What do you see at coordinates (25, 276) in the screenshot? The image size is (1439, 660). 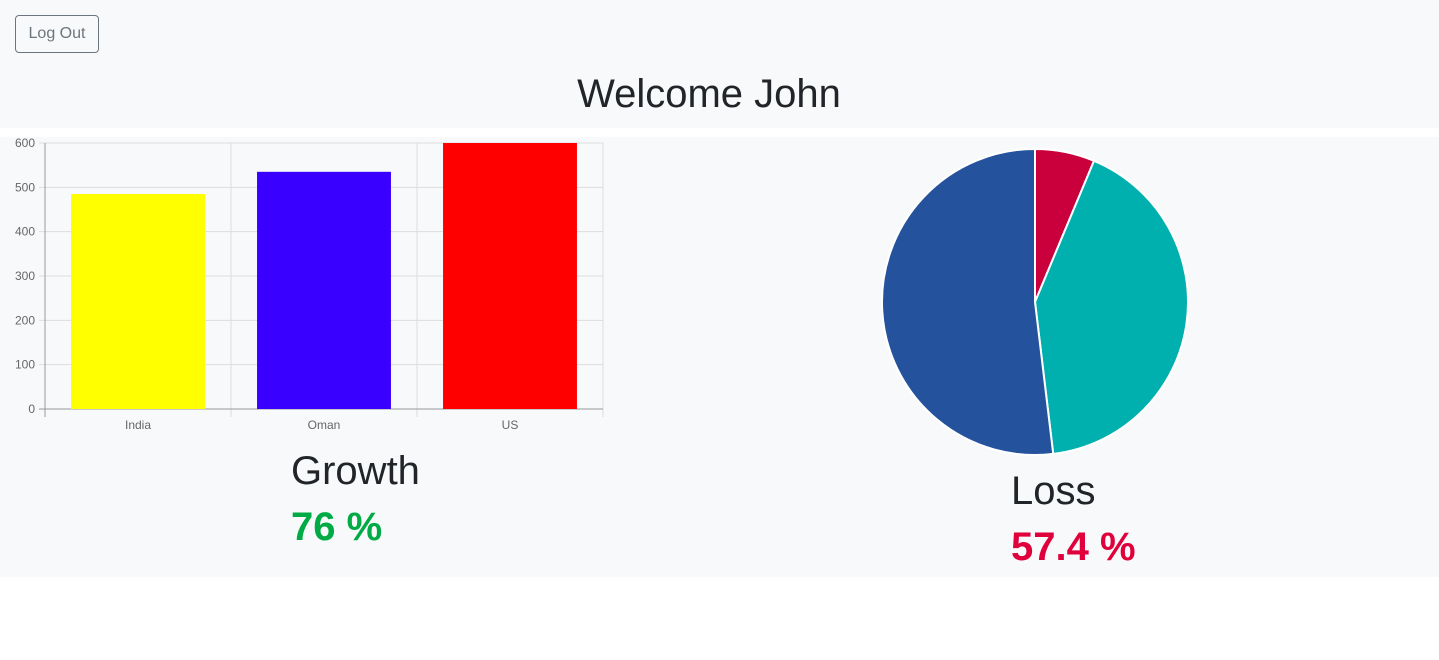 I see `y-tick-label: 300` at bounding box center [25, 276].